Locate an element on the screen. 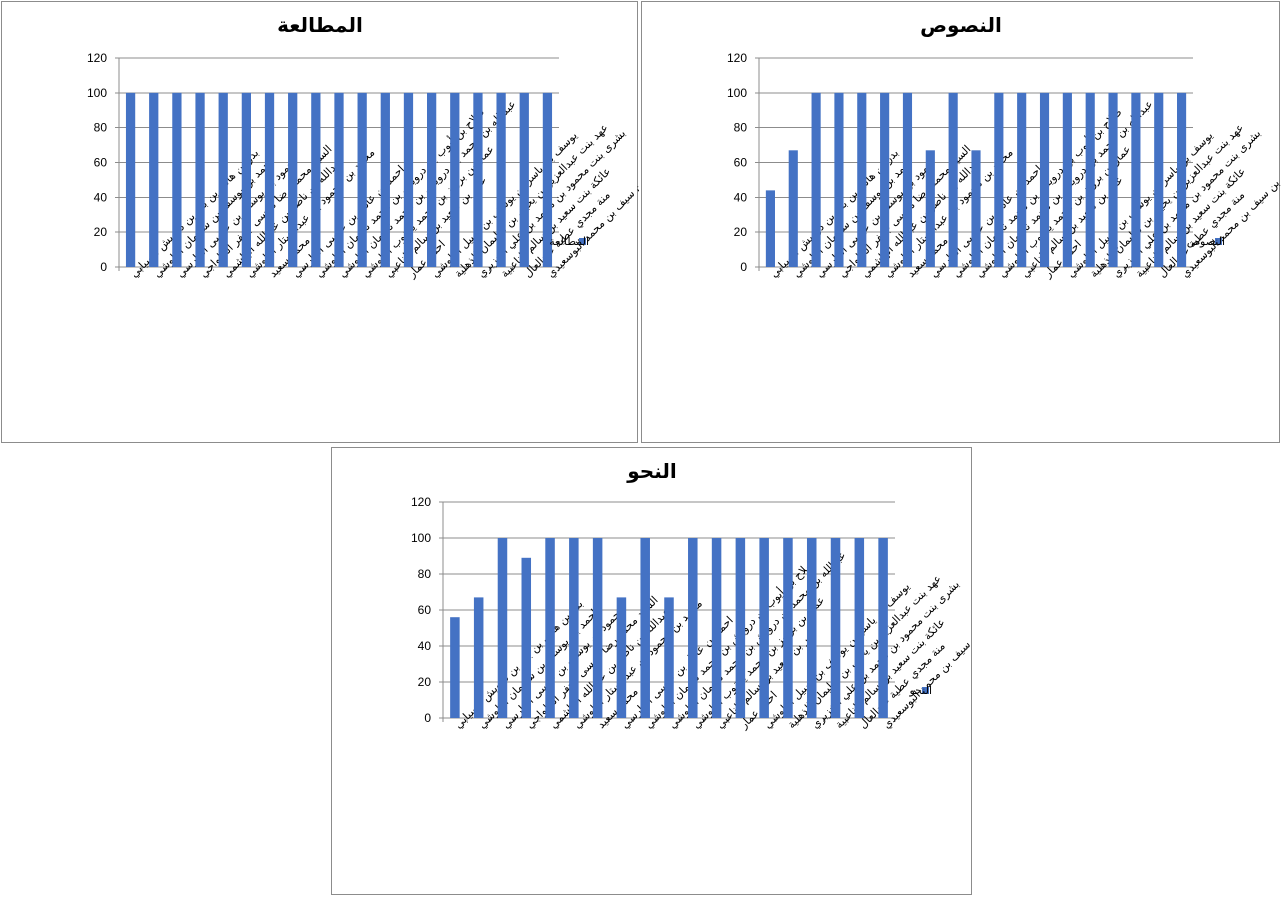 The image size is (1283, 900). legend-label: النحو is located at coordinates (920, 690).